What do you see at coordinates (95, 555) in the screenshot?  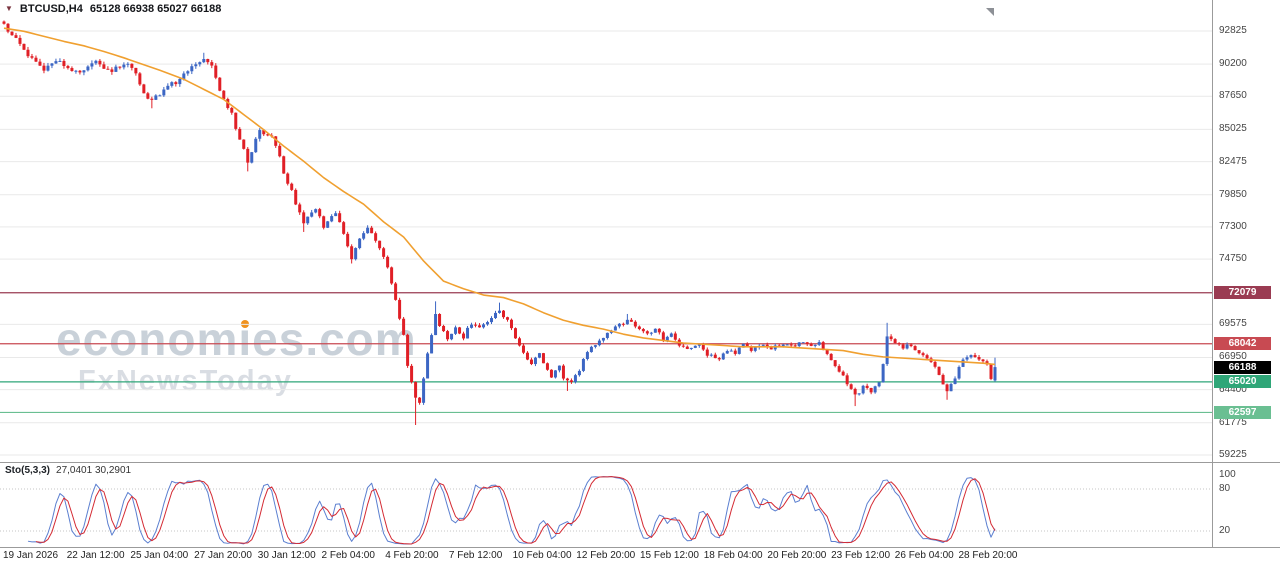 I see `time-tick-label: 22 Jan 12:00` at bounding box center [95, 555].